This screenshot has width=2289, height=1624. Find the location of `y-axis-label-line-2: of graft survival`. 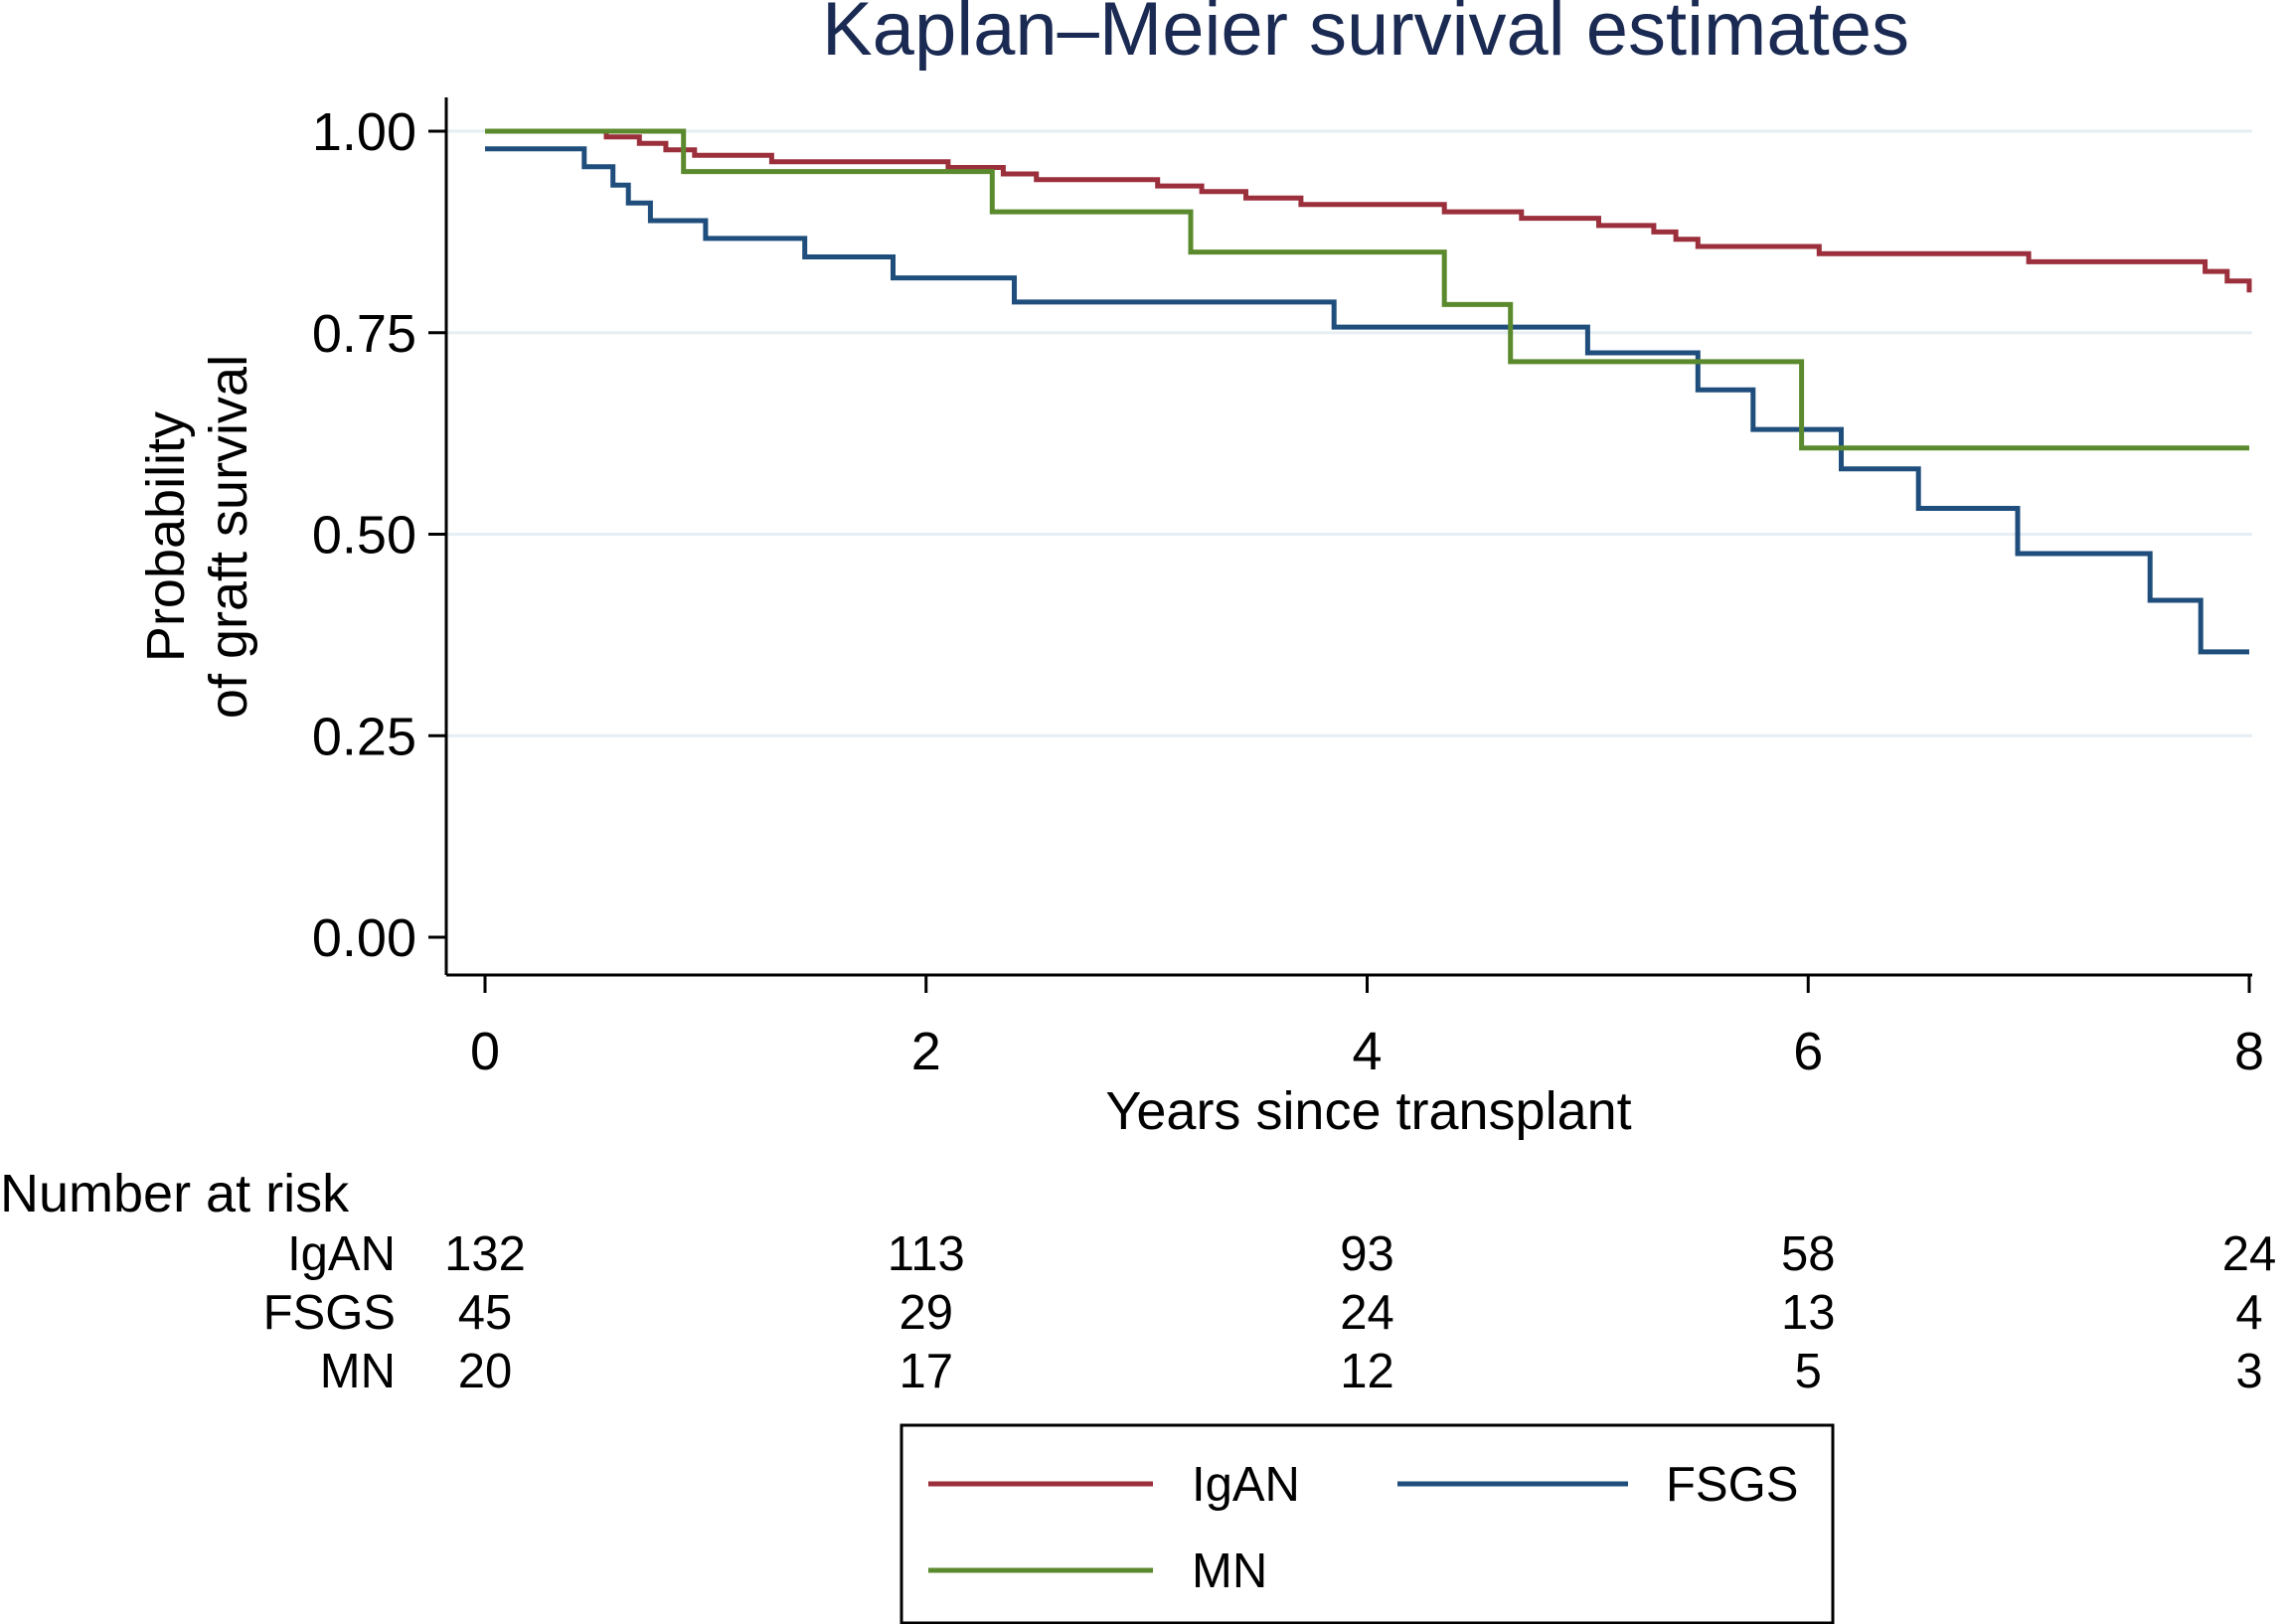

y-axis-label-line-2: of graft survival is located at coordinates (229, 537).